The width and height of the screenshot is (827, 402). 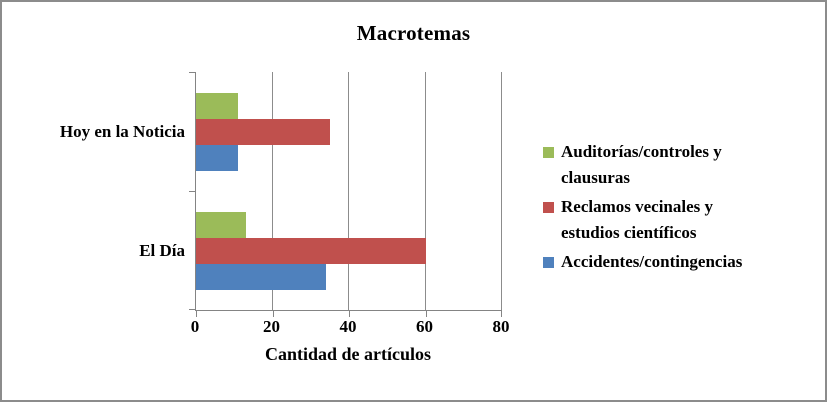 I want to click on legend-item: Auditorías/controles y clausuras, so click(x=668, y=165).